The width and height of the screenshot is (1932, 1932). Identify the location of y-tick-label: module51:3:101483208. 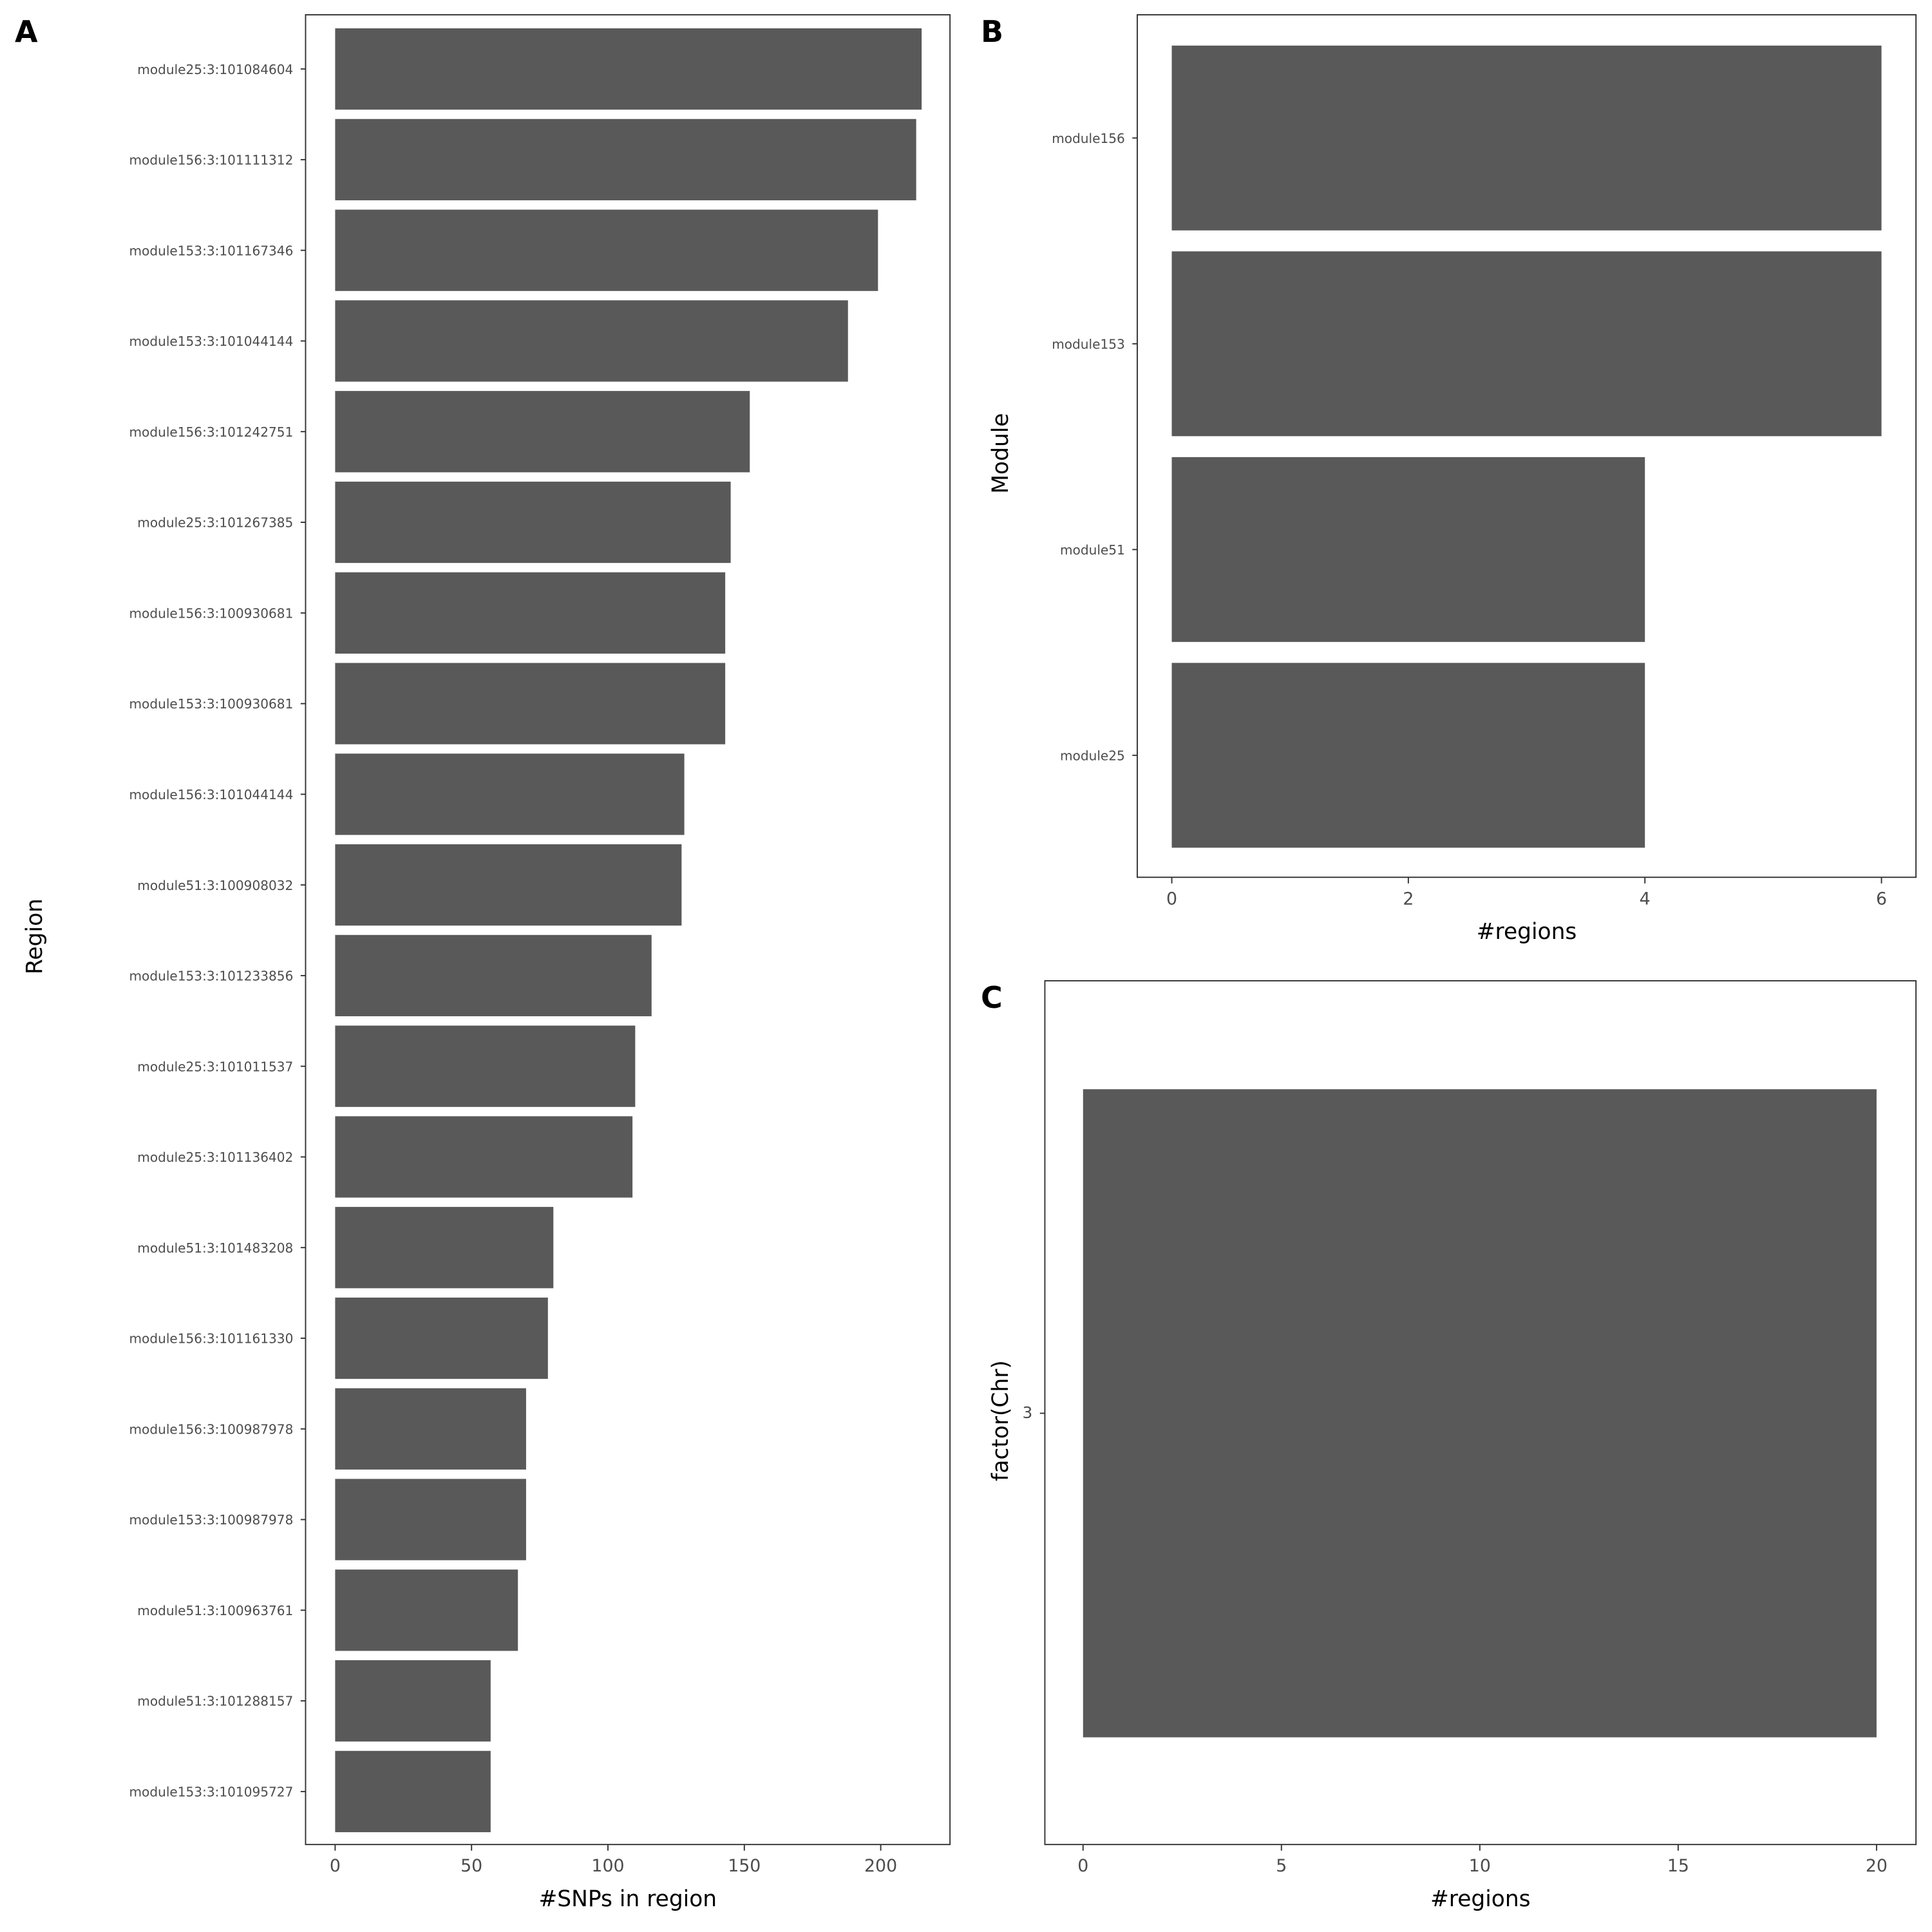
(215, 1248).